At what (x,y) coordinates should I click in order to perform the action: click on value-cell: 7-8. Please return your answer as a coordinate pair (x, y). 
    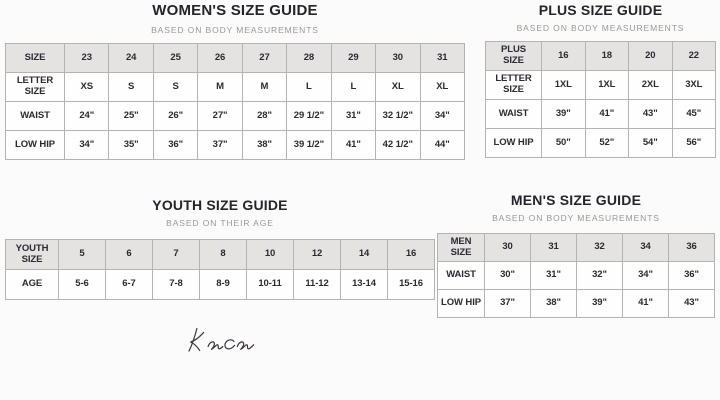
    Looking at the image, I should click on (176, 284).